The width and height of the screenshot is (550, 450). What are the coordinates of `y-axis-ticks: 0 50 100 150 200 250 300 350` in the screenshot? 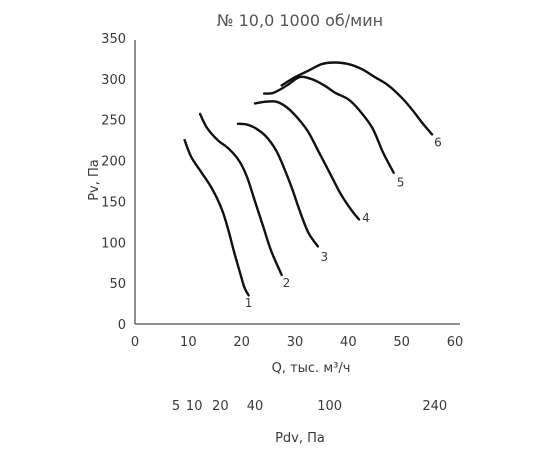 It's located at (113, 182).